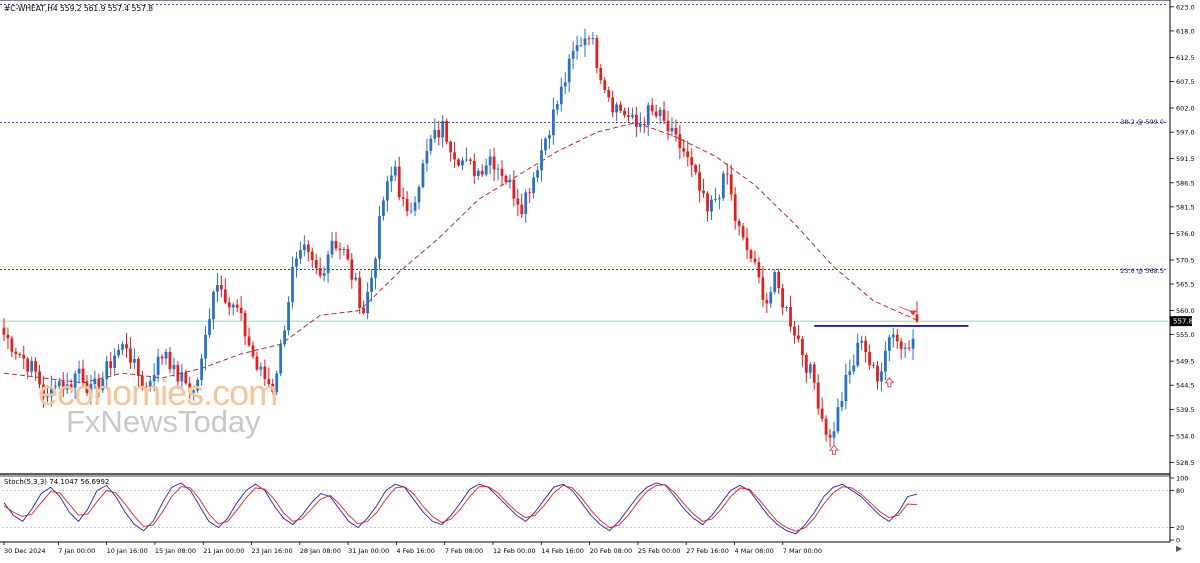 The image size is (1200, 563). Describe the element at coordinates (1142, 271) in the screenshot. I see `fib-label-23: 23.6 @ 568.5` at that location.